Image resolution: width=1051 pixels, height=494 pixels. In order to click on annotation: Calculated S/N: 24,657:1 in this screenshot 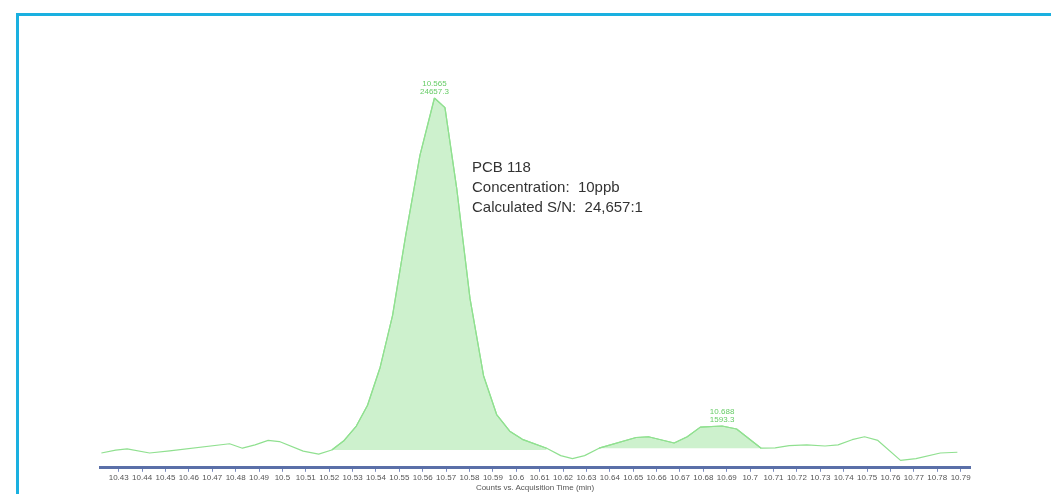, I will do `click(557, 206)`.